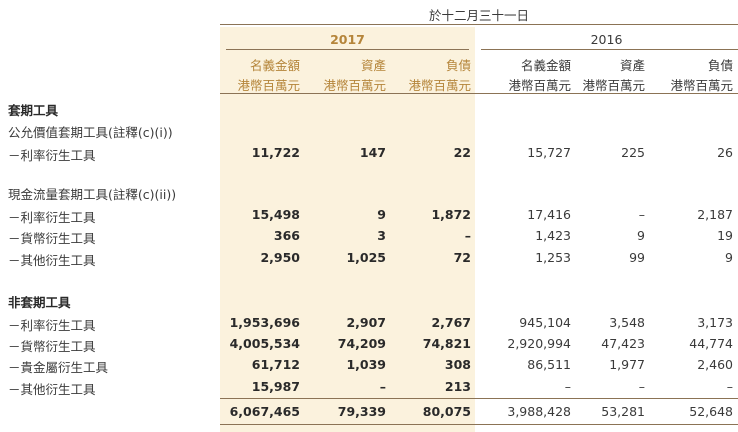  Describe the element at coordinates (539, 411) in the screenshot. I see `table-cell: 3,988,428` at that location.